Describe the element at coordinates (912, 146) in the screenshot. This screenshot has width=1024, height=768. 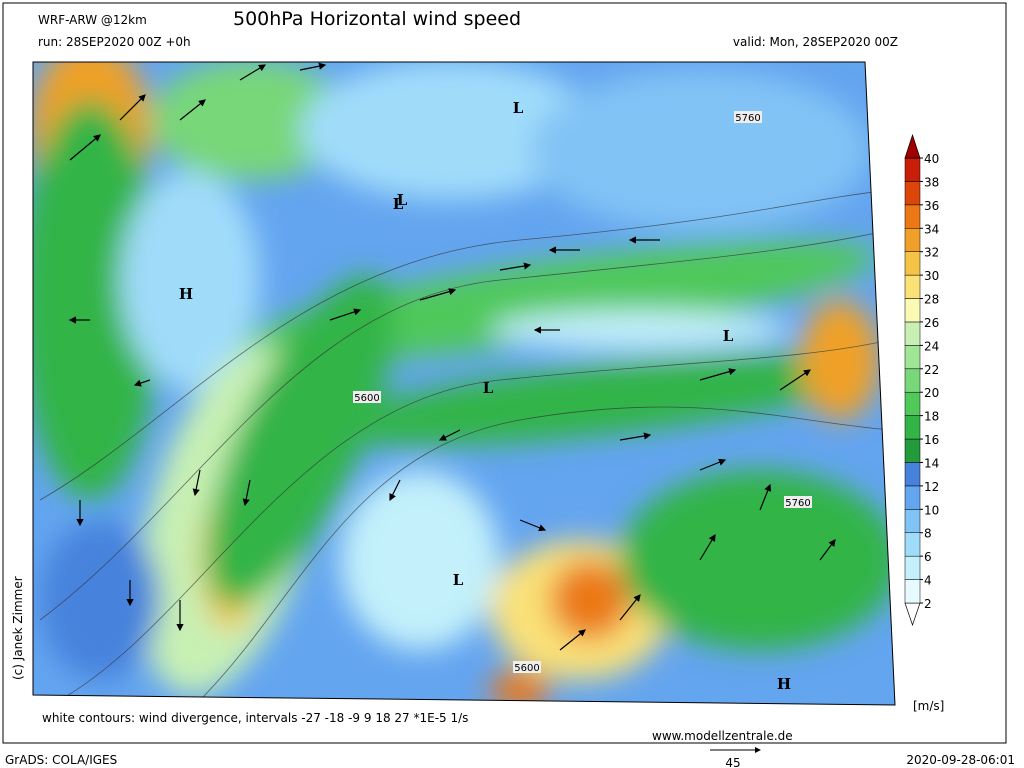
I see `colorbar-high` at that location.